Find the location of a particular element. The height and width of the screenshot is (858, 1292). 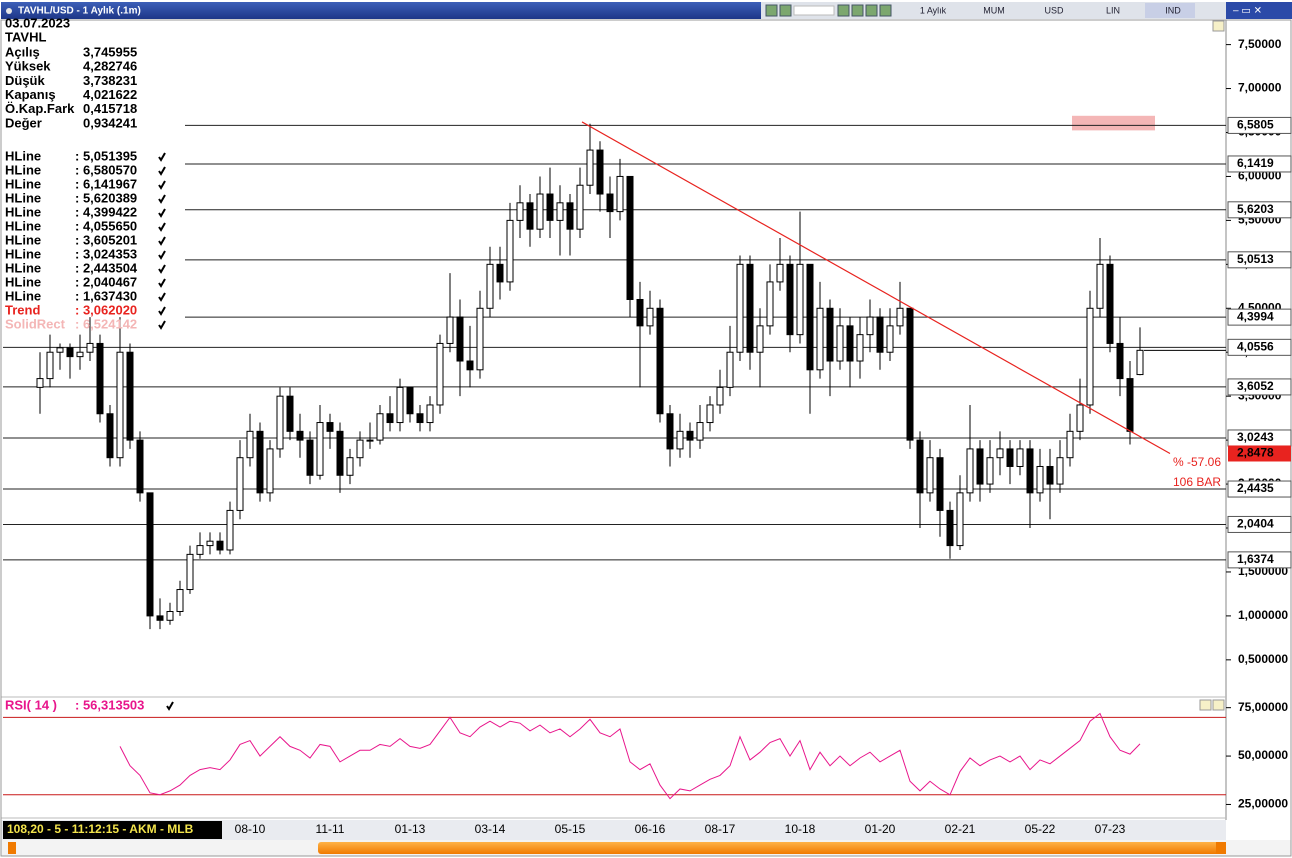

info-value: 3,745955 is located at coordinates (110, 51).